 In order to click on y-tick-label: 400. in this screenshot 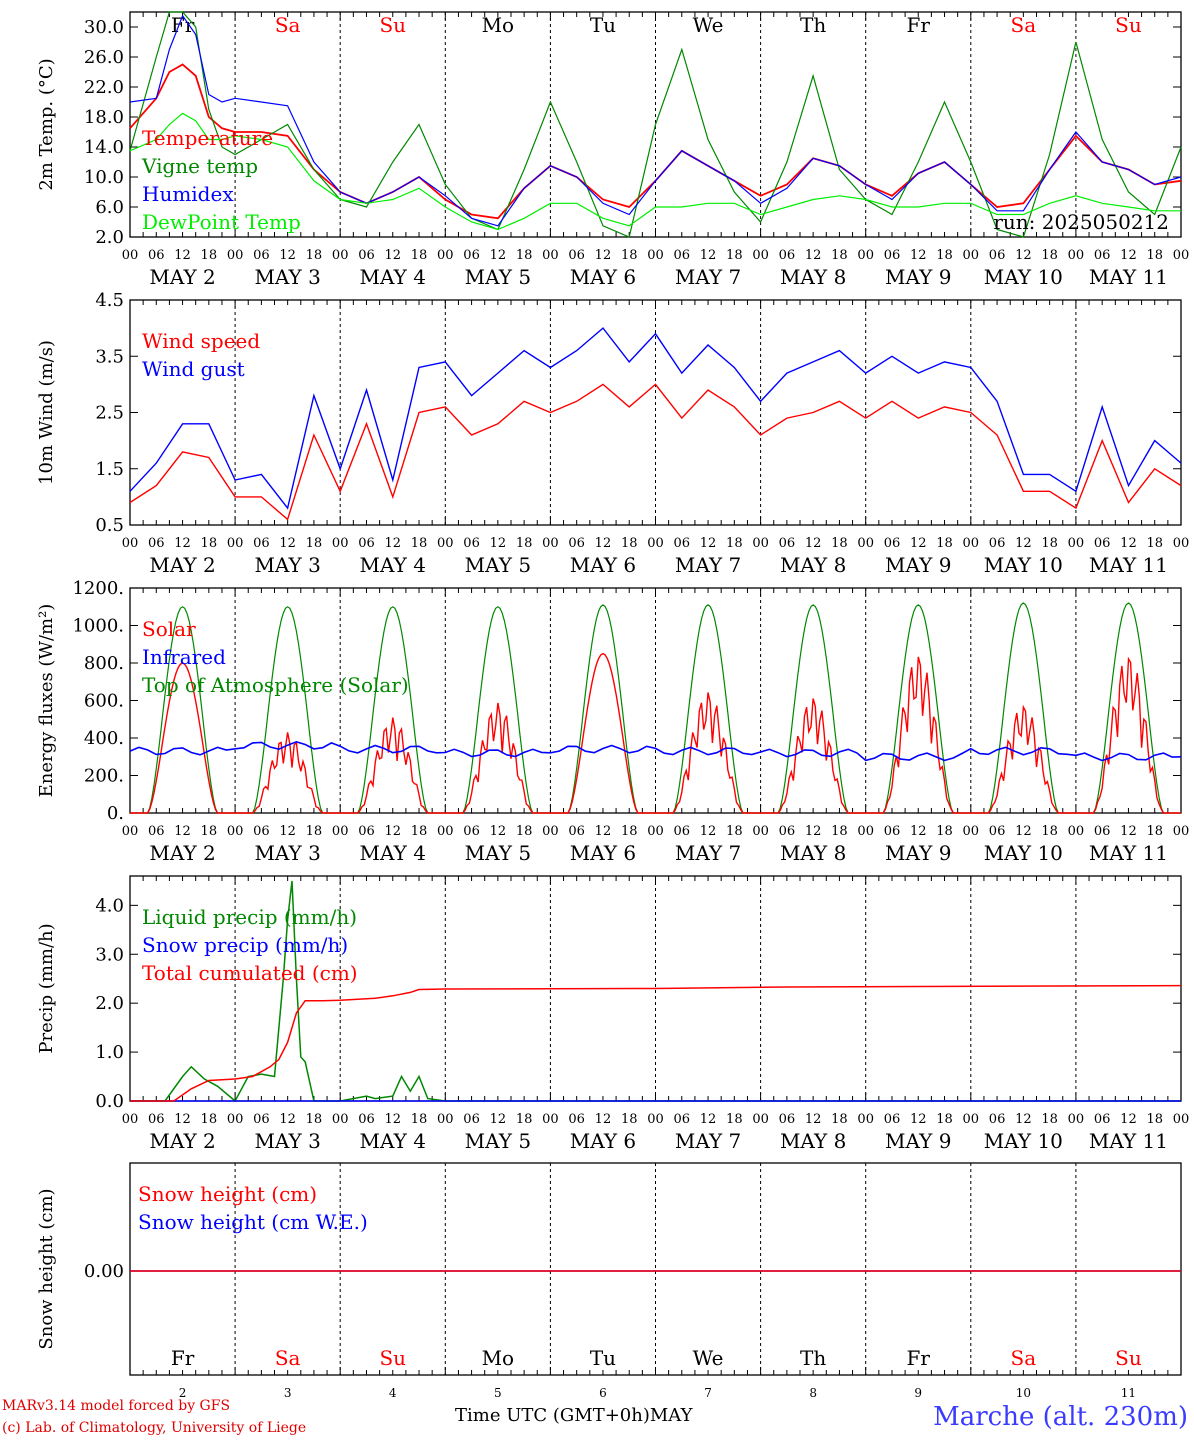, I will do `click(104, 738)`.